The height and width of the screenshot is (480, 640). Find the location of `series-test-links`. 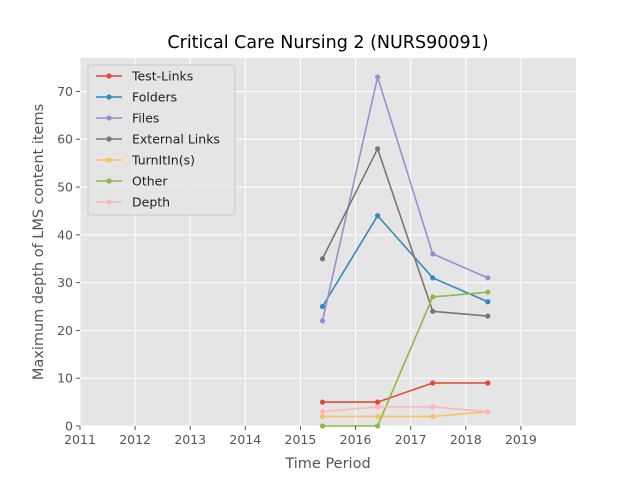

series-test-links is located at coordinates (405, 392).